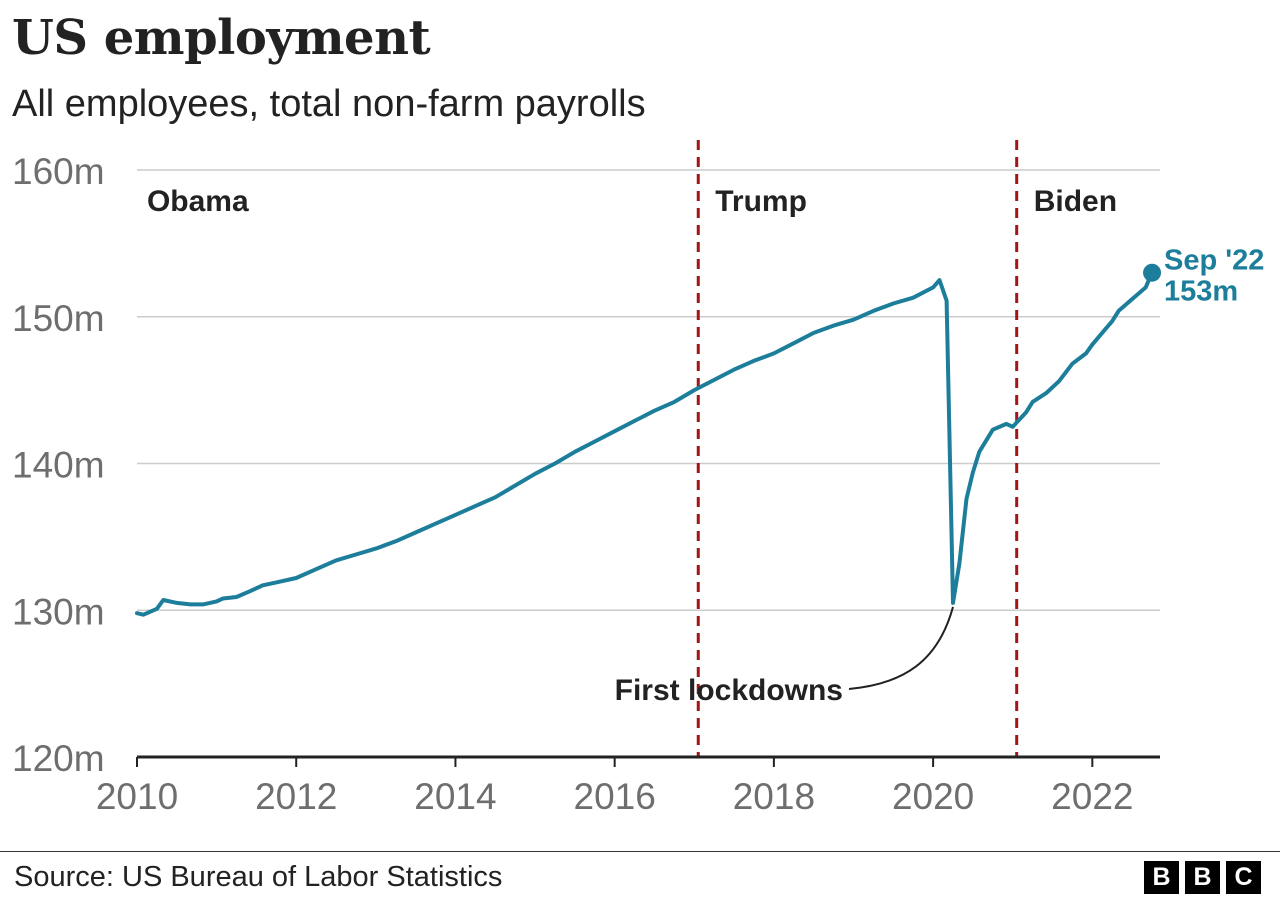 The height and width of the screenshot is (900, 1280). I want to click on x-tick-label: 2020, so click(933, 796).